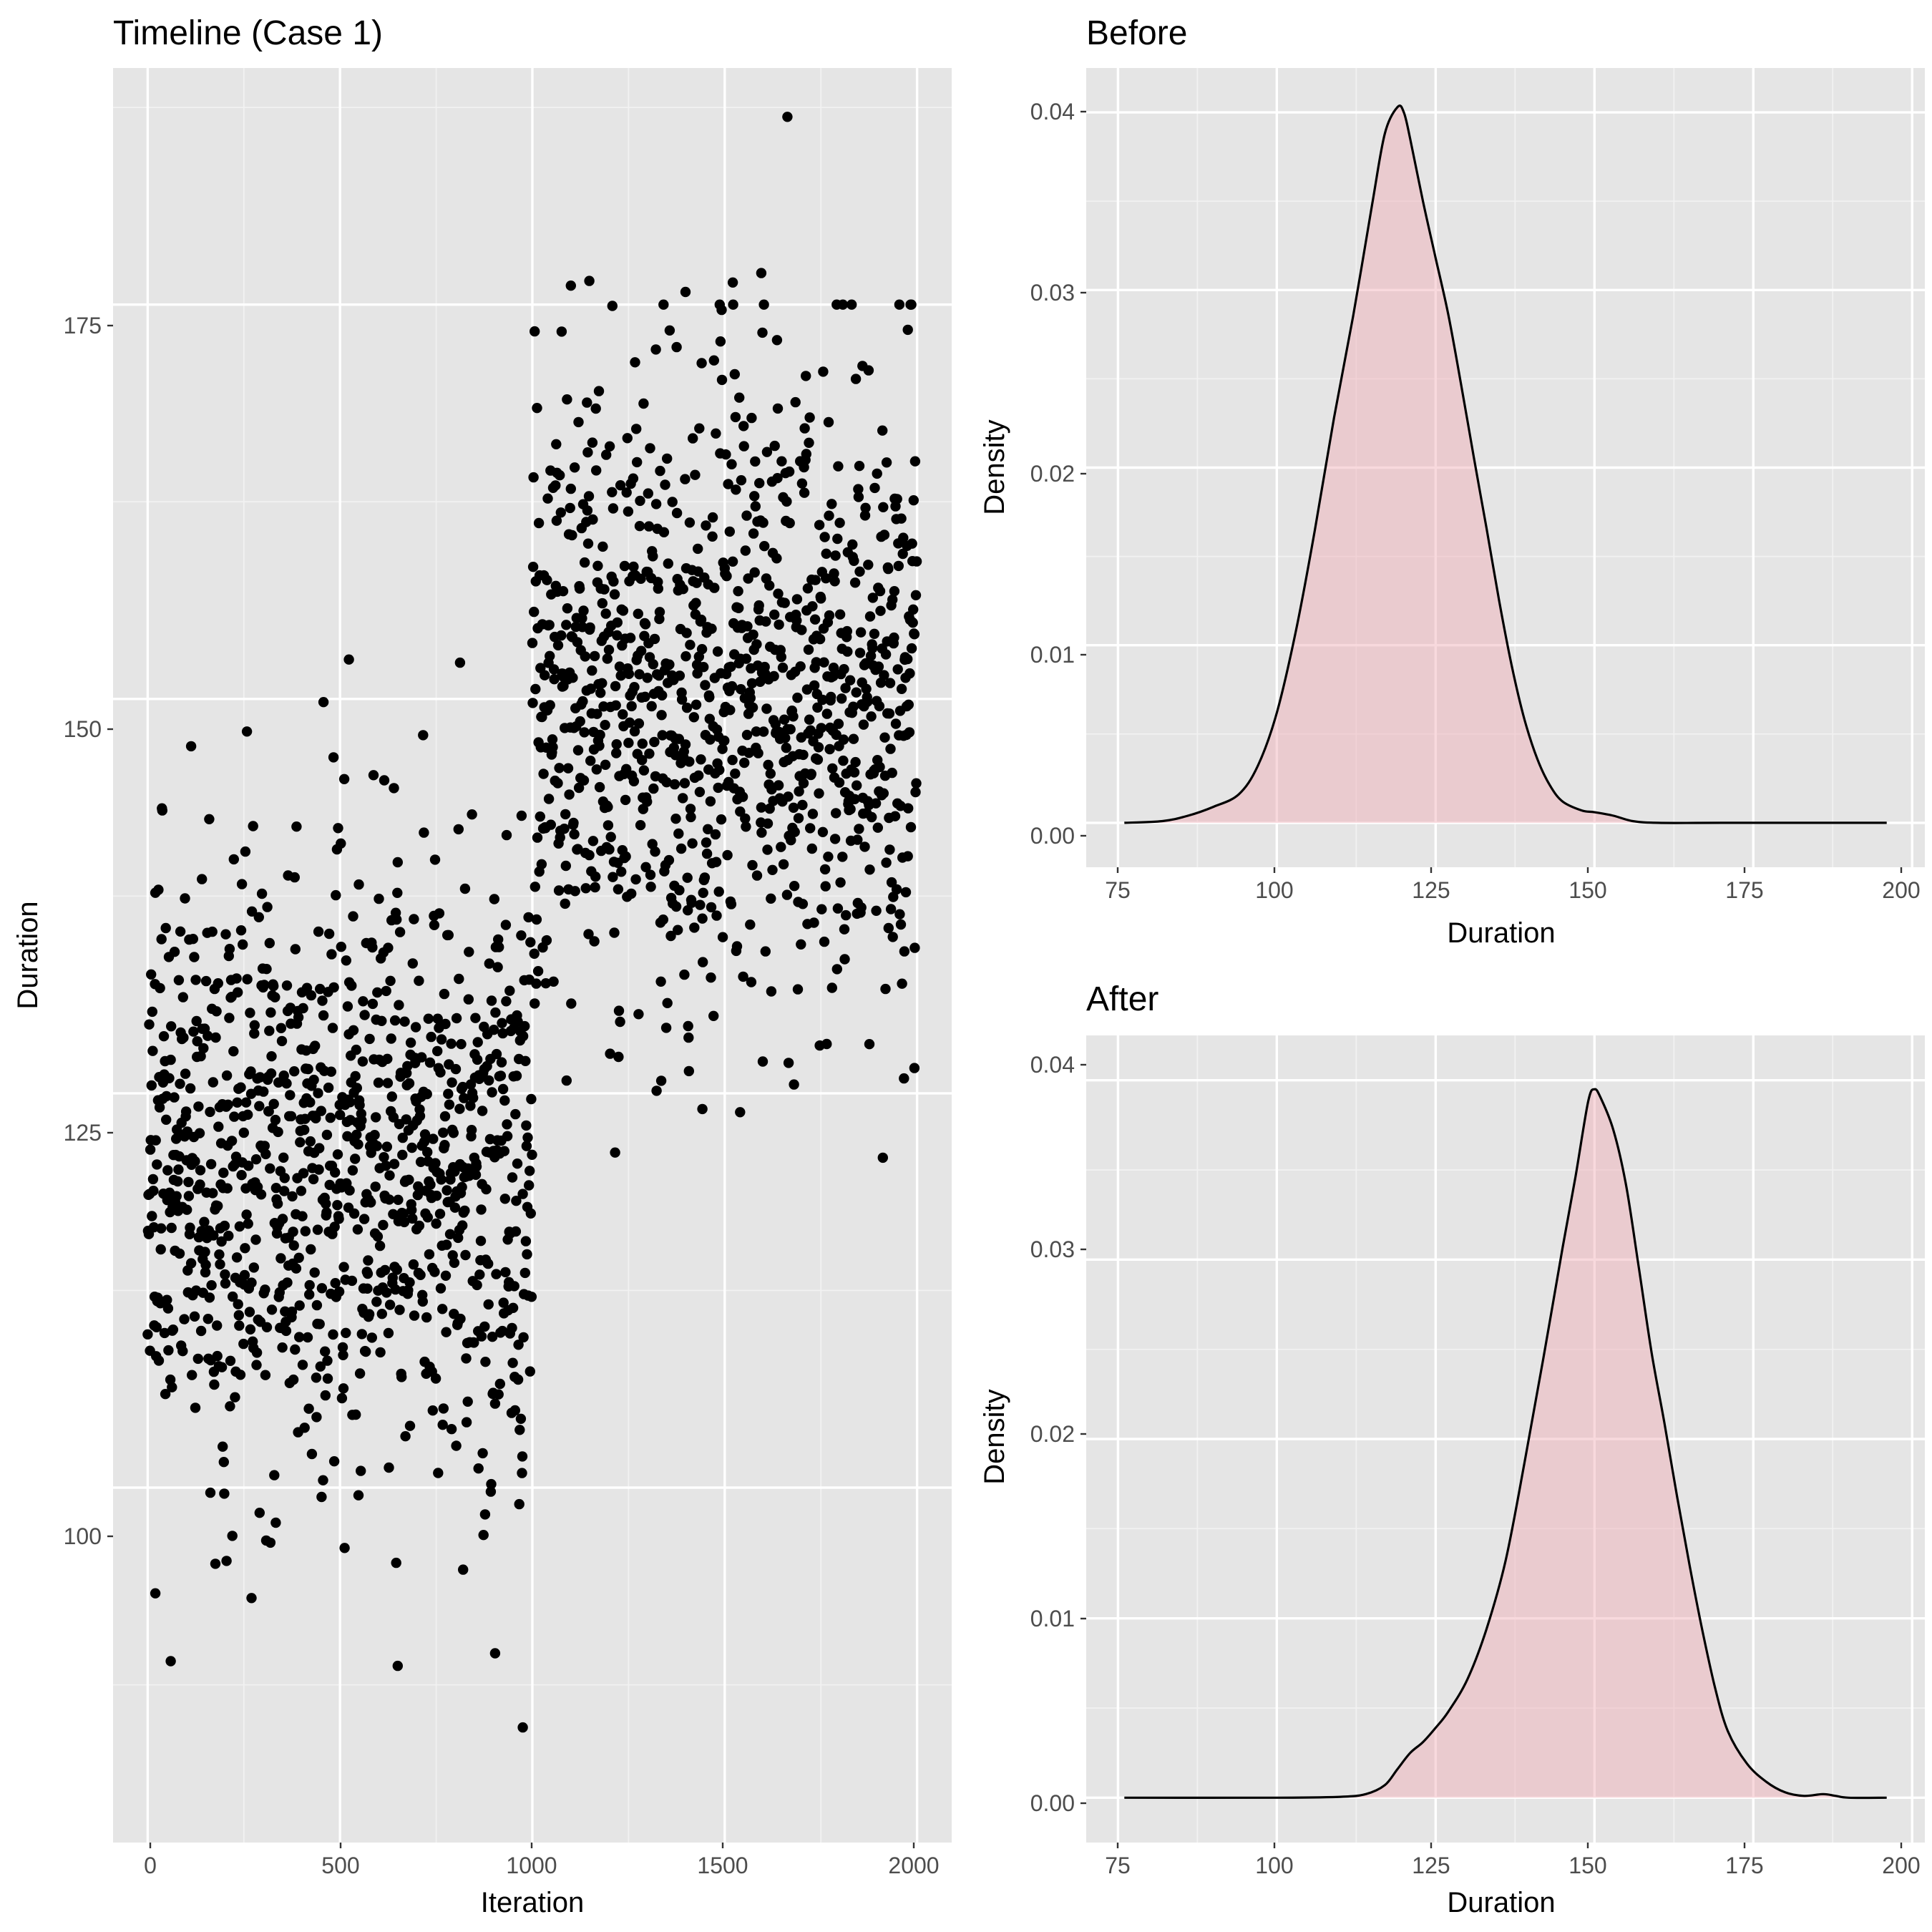 The width and height of the screenshot is (1932, 1932). I want to click on before-y-tick-label-2: 0.02, so click(1052, 474).